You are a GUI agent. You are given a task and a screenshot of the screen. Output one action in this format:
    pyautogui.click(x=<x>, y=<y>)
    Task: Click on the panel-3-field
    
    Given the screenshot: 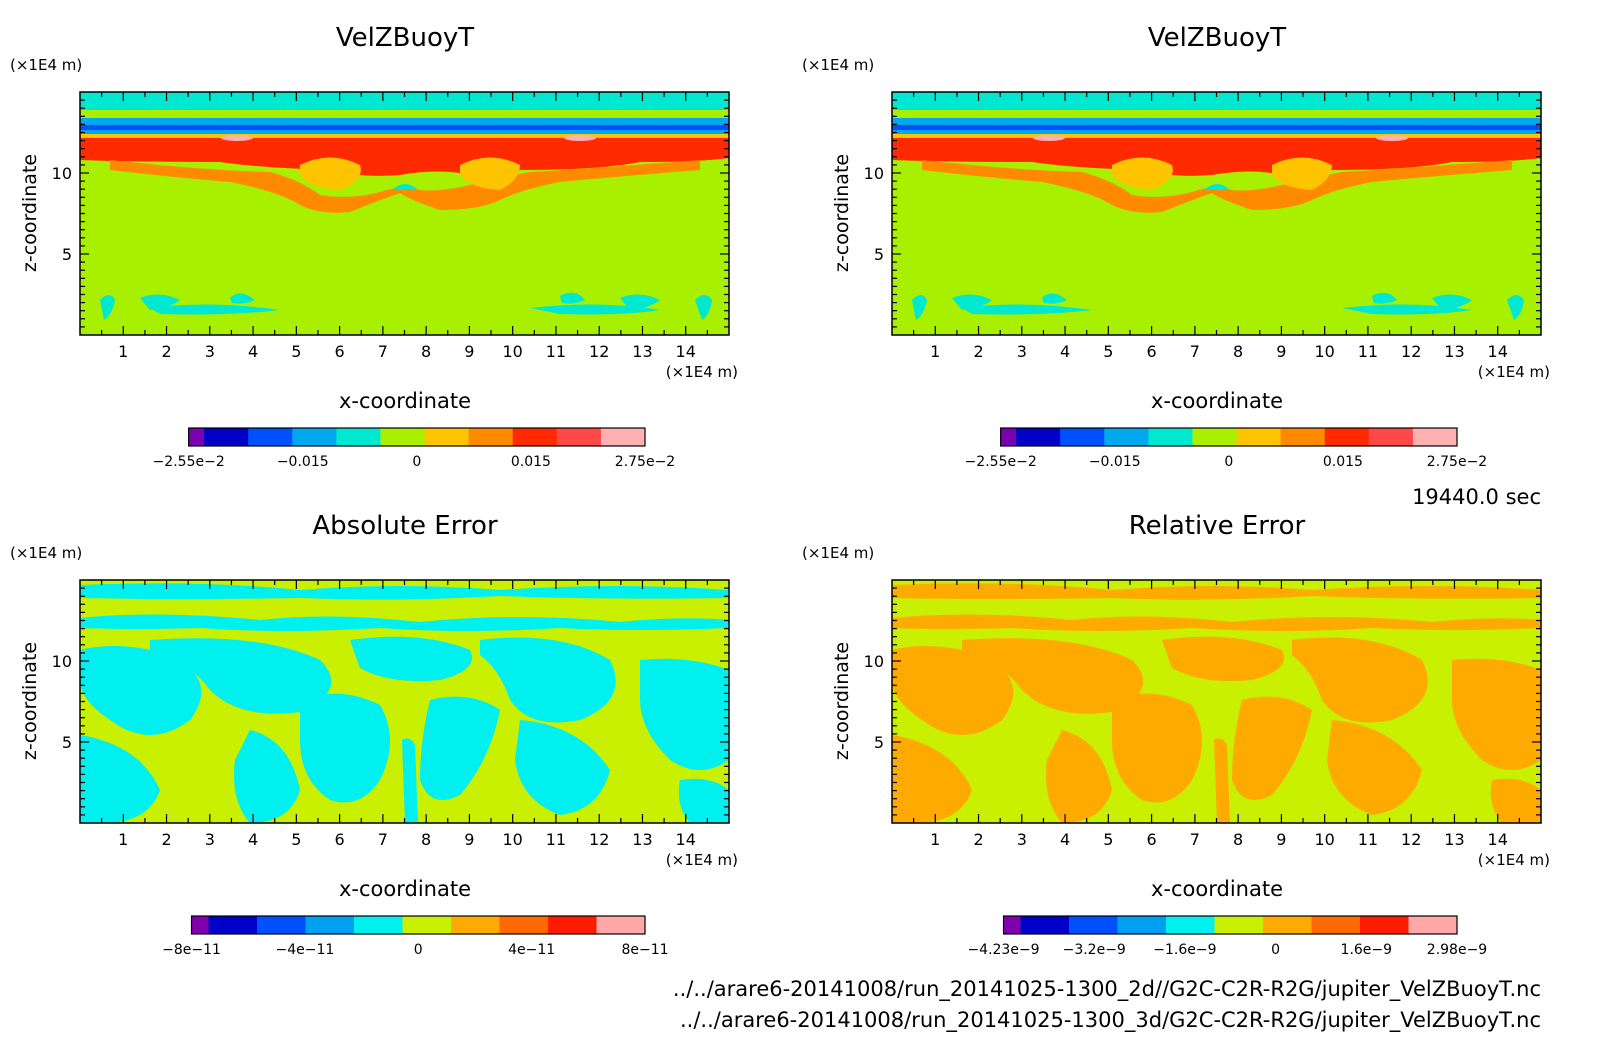 What is the action you would take?
    pyautogui.click(x=404, y=701)
    